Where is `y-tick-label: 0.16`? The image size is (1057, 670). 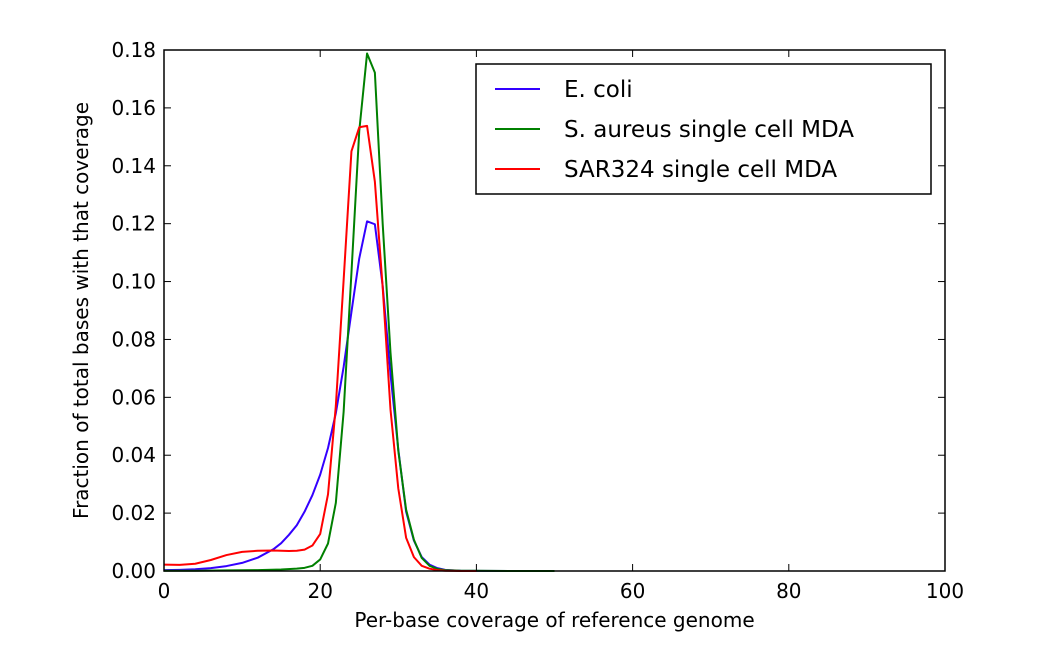
y-tick-label: 0.16 is located at coordinates (133, 108).